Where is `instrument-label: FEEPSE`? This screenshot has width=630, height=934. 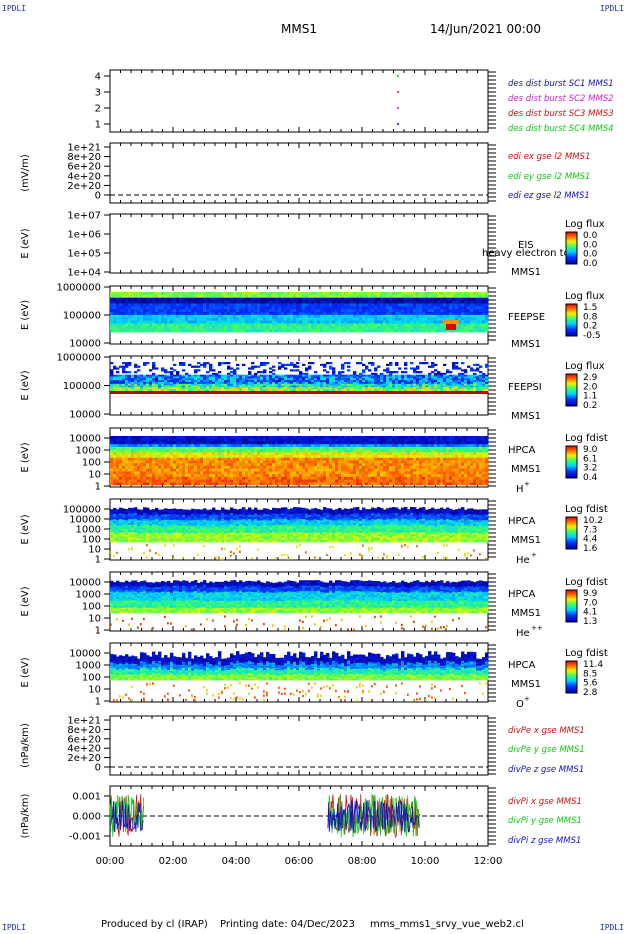
instrument-label: FEEPSE is located at coordinates (526, 317).